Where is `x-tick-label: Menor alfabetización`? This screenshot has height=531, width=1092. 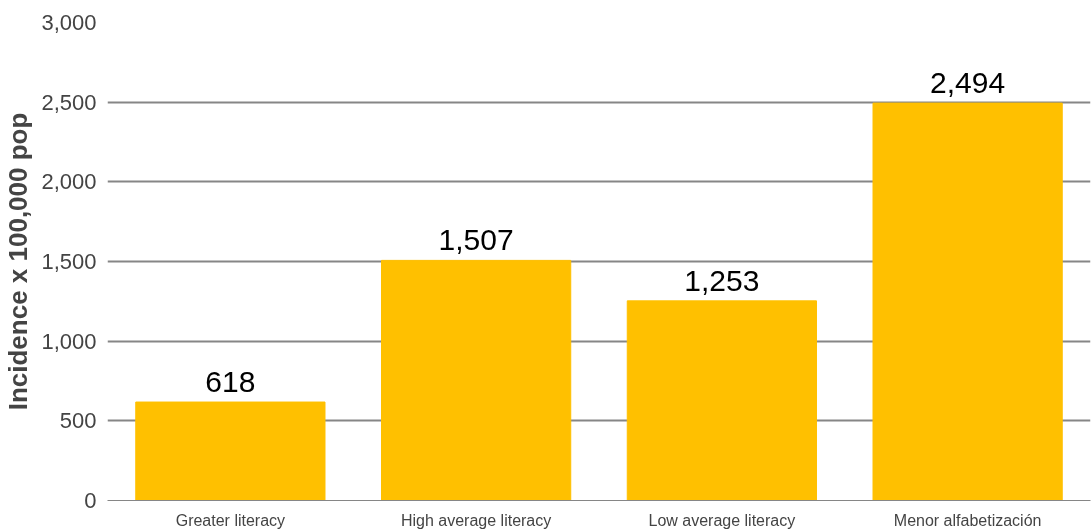
x-tick-label: Menor alfabetización is located at coordinates (967, 520).